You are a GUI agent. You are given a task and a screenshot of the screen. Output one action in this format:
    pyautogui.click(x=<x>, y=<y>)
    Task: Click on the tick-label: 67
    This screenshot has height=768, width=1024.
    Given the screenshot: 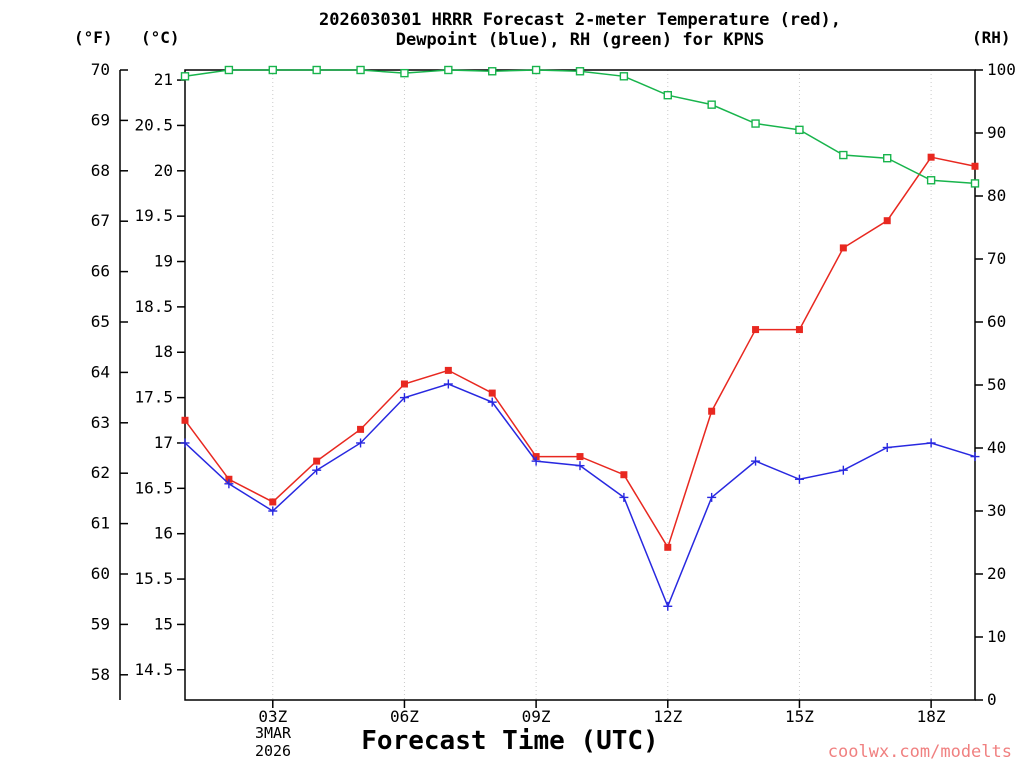 What is the action you would take?
    pyautogui.click(x=100, y=220)
    